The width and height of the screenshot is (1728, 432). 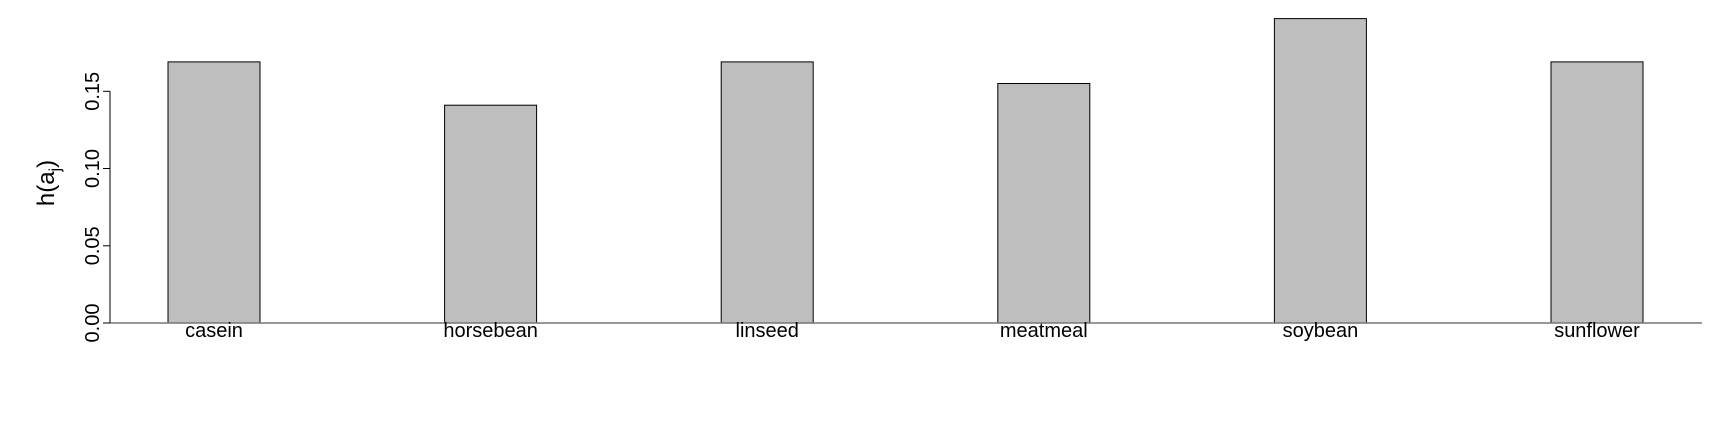 I want to click on y-tick-label-0.15: 0.15, so click(x=93, y=91).